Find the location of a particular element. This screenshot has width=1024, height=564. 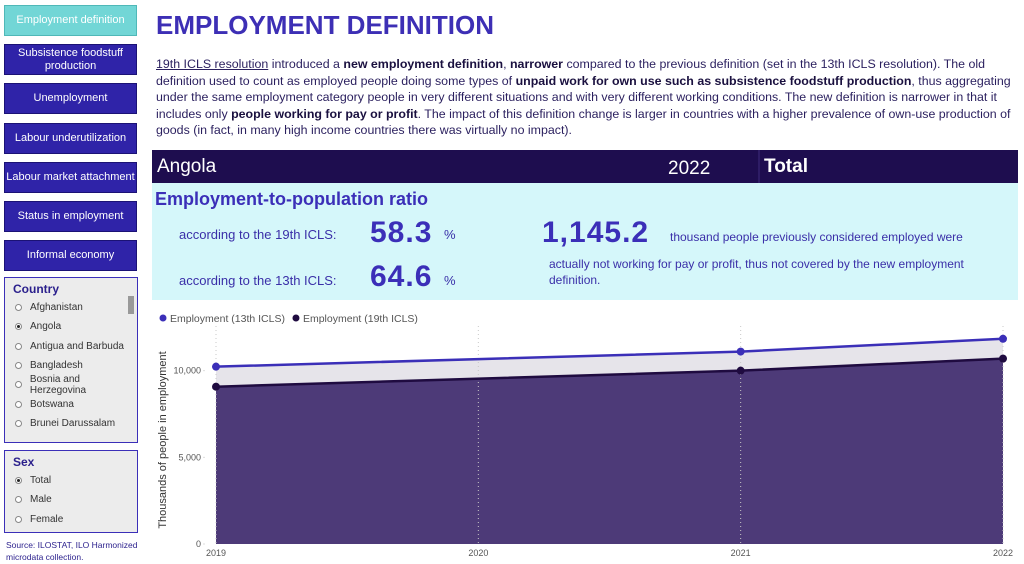

radio-option: Male is located at coordinates (71, 499).